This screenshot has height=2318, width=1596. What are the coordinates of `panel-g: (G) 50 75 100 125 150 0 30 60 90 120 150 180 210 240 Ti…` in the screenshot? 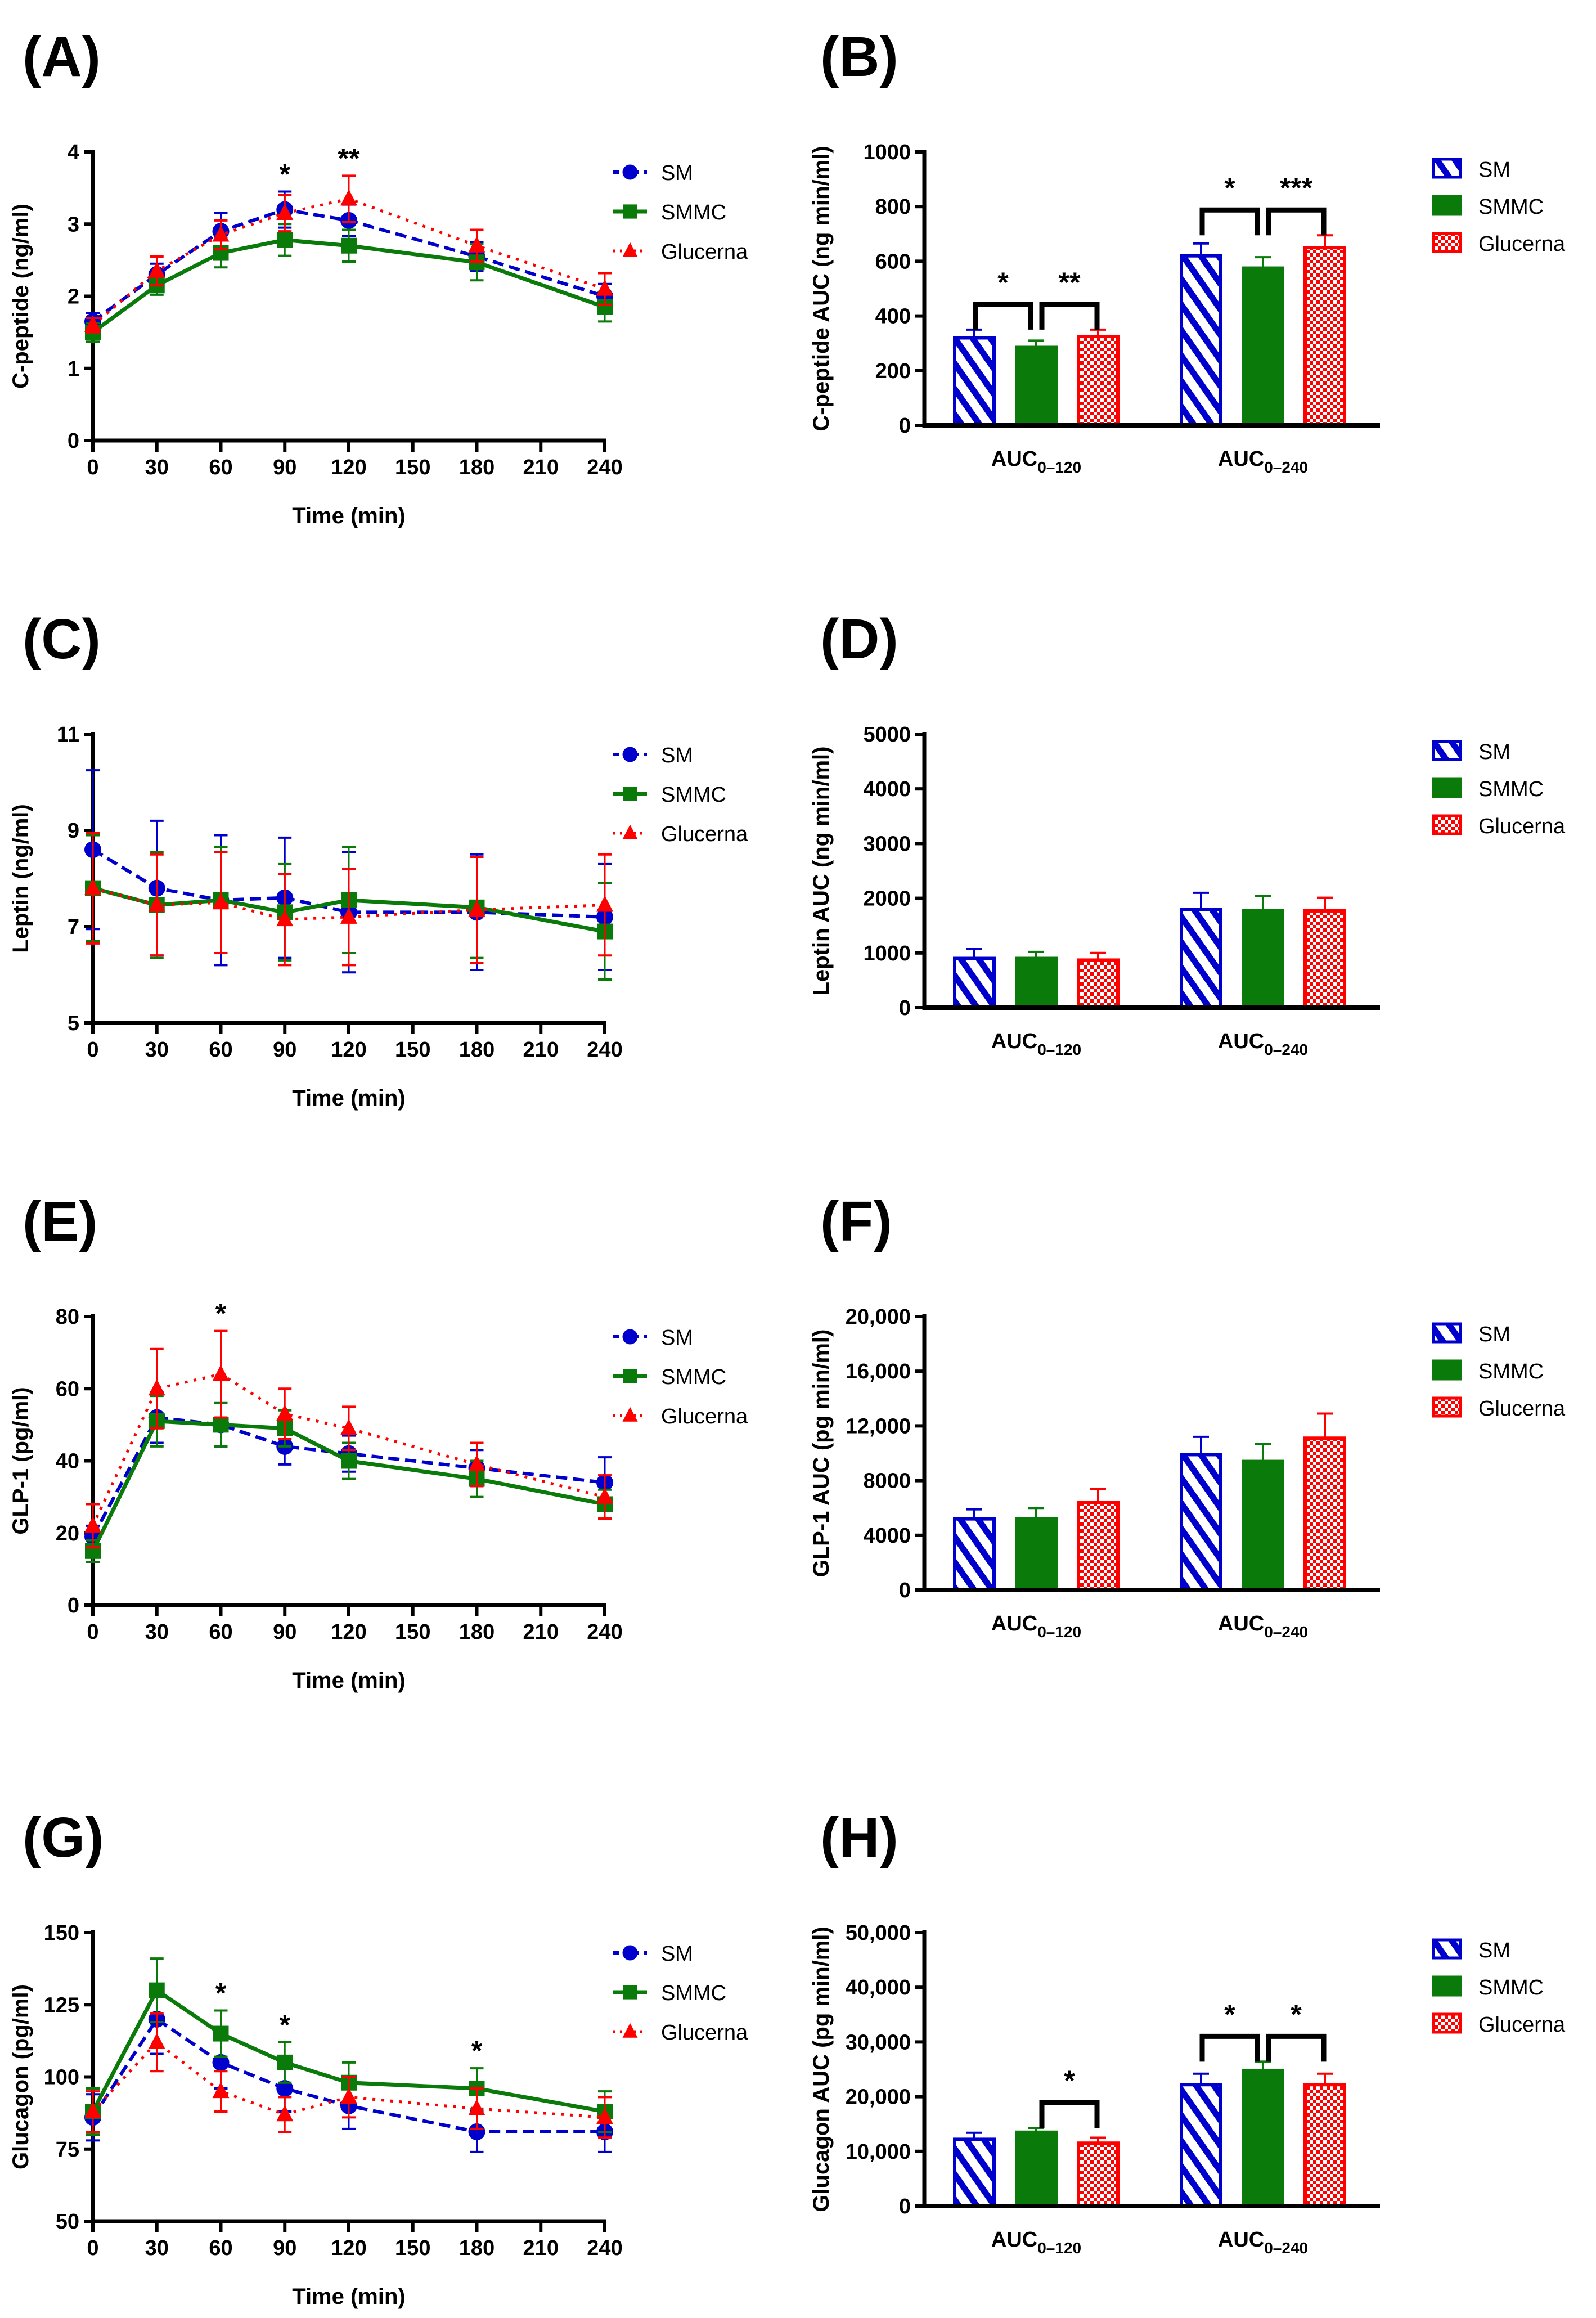 It's located at (378, 2057).